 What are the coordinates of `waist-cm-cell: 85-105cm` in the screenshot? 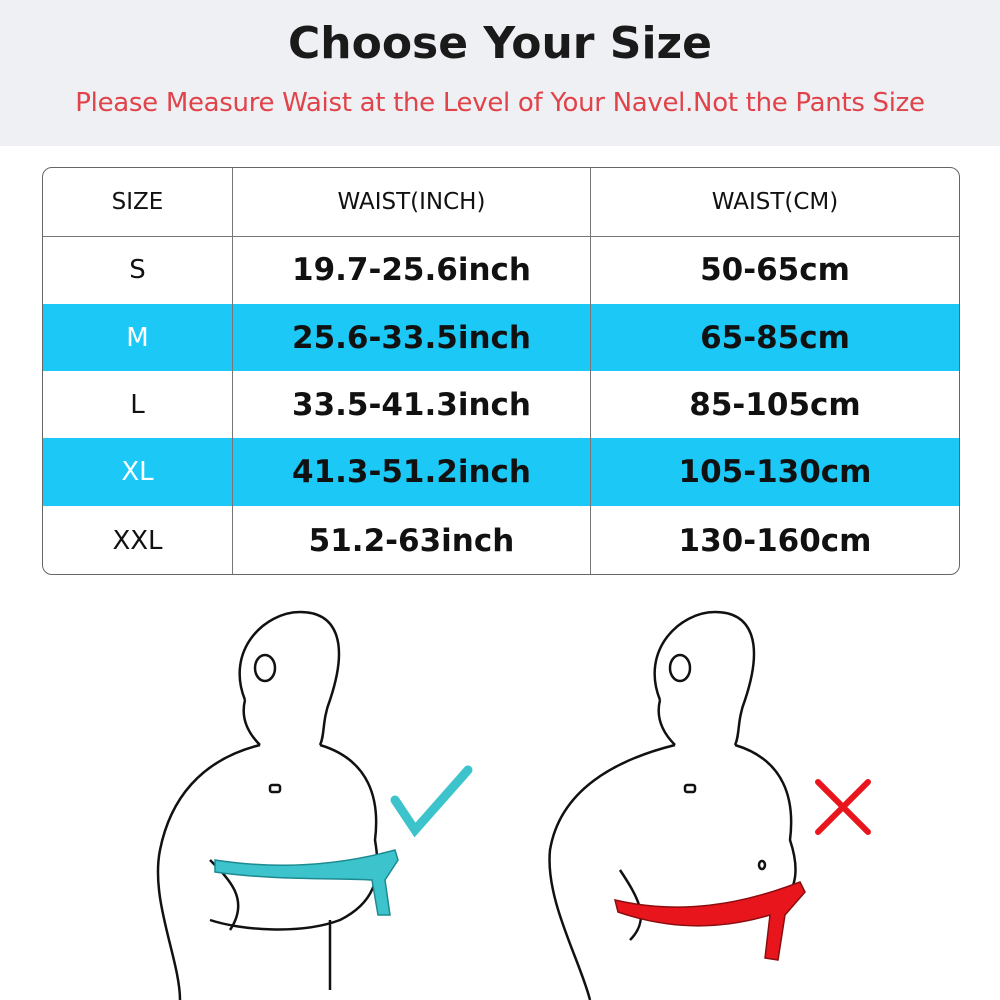 It's located at (775, 404).